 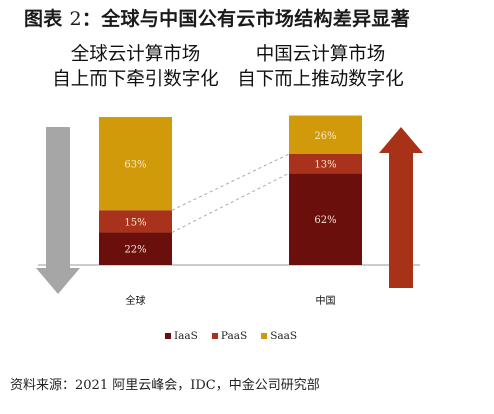 I want to click on chart-legend: IaaS PaaS SaaS, so click(x=231, y=336).